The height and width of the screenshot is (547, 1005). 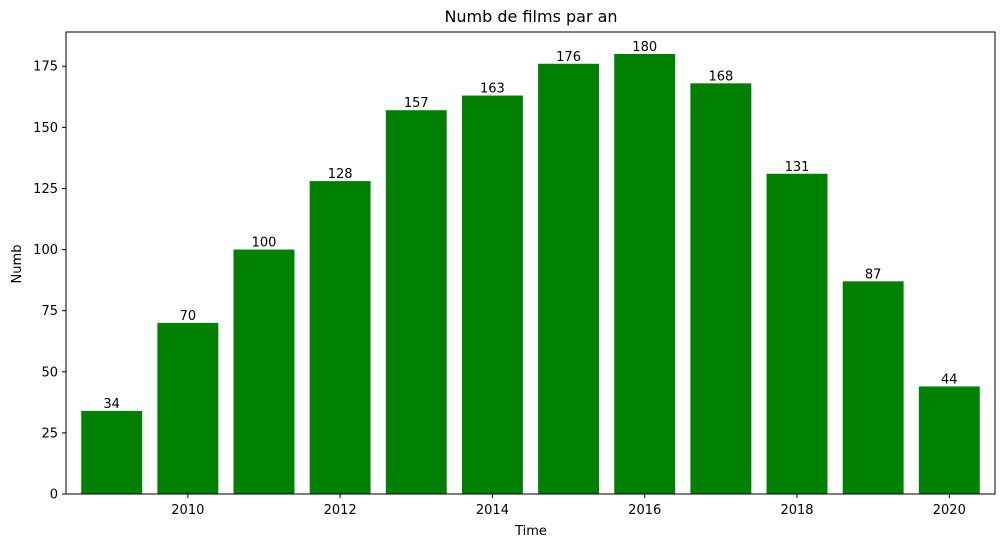 I want to click on x-tick-label: 2012, so click(x=340, y=510).